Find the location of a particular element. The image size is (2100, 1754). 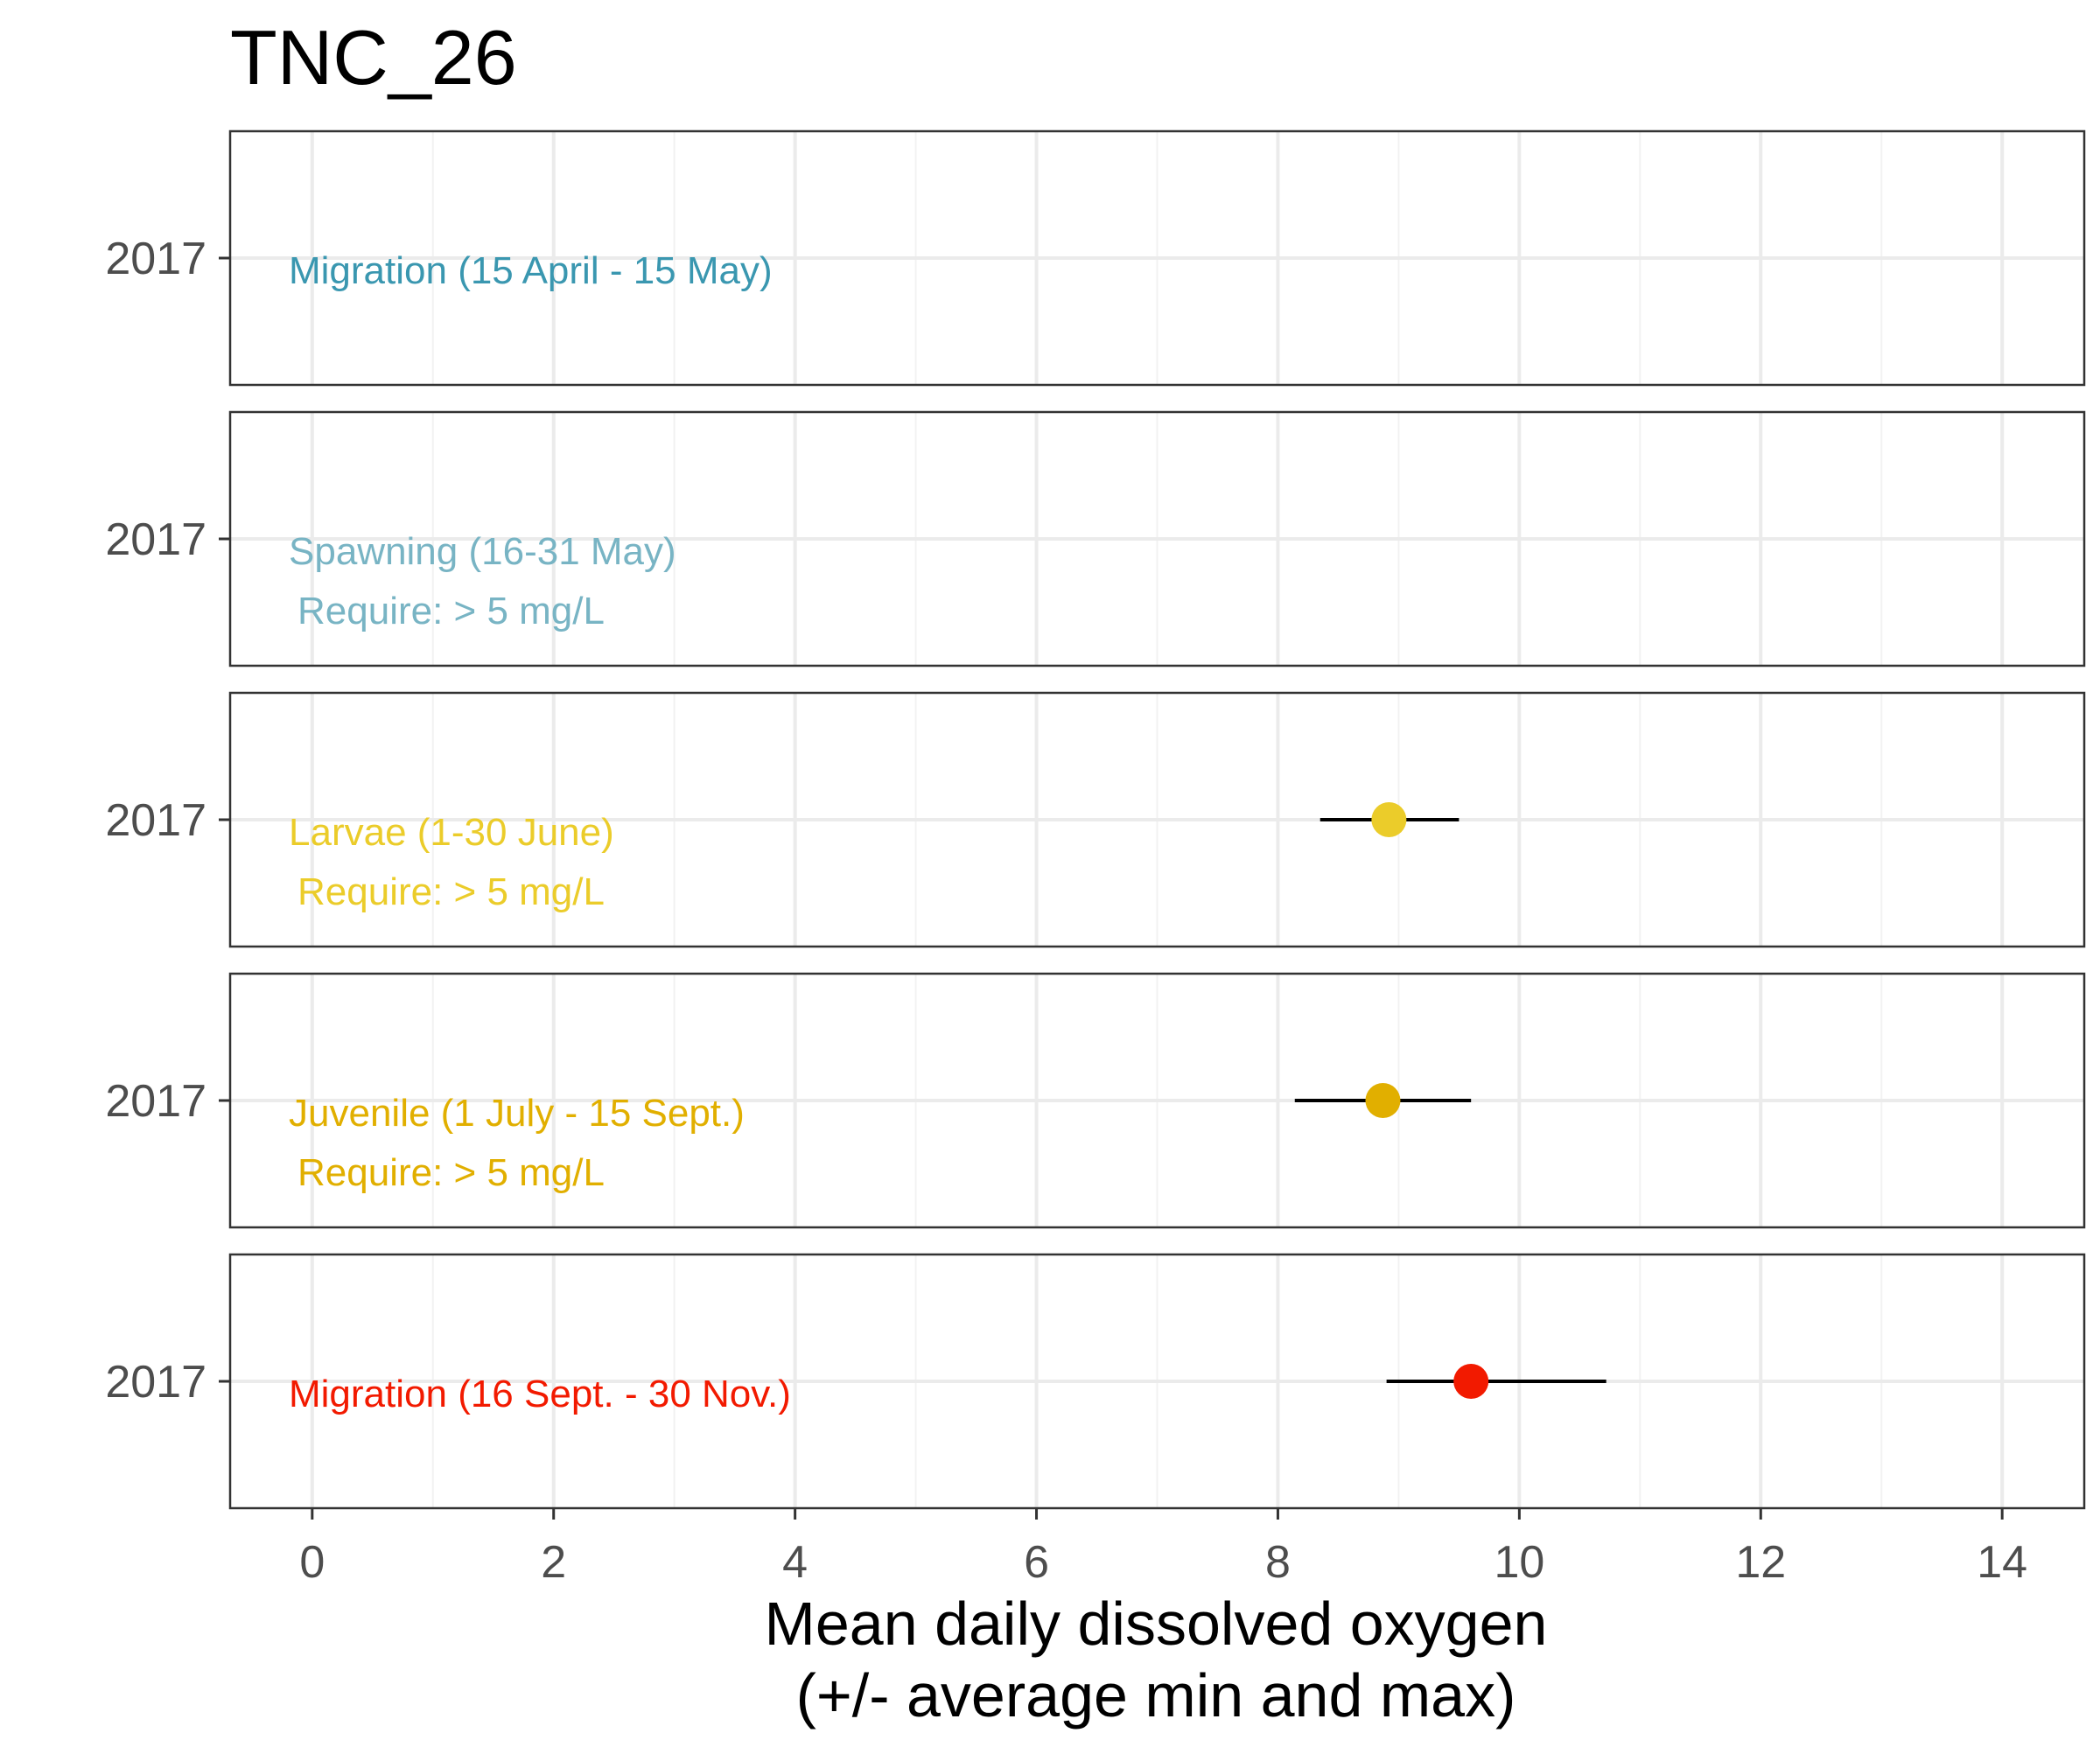

x-tick-label: 8 is located at coordinates (1278, 1562).